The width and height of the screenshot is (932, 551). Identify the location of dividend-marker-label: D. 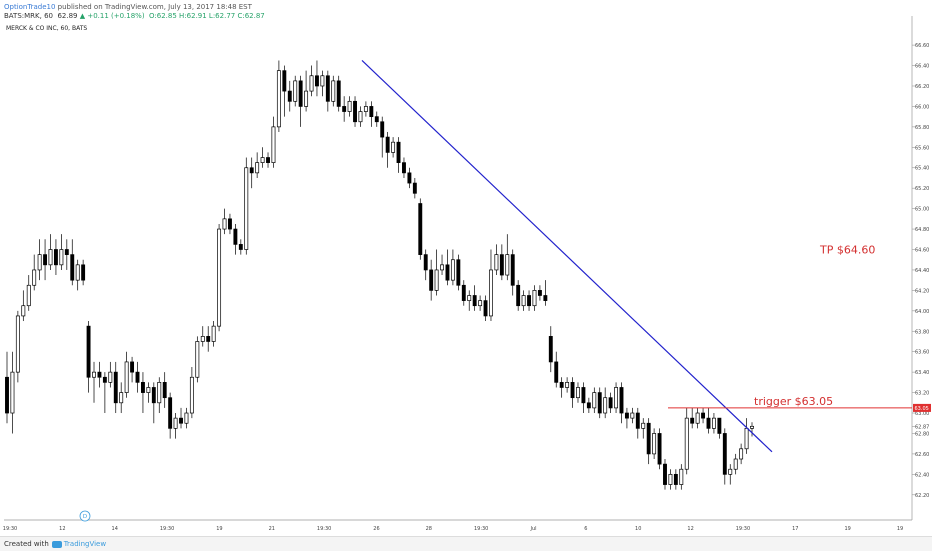
(85, 517).